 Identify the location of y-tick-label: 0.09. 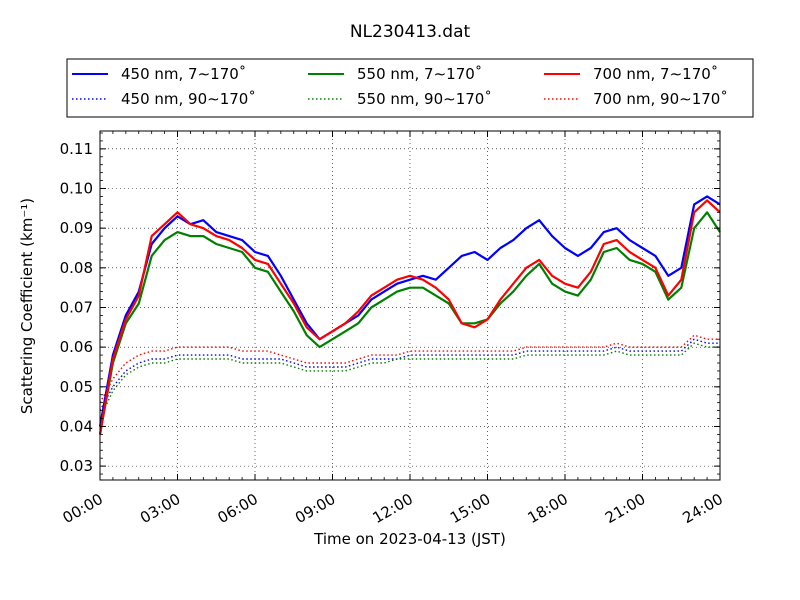
(76, 228).